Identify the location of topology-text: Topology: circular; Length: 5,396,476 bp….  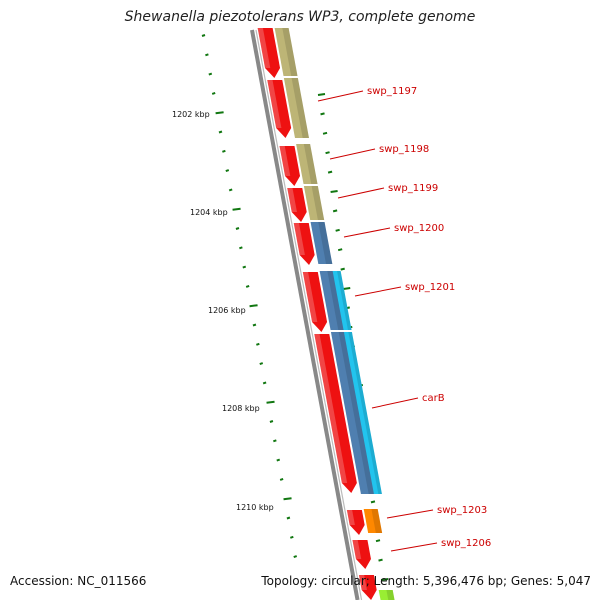
(426, 581).